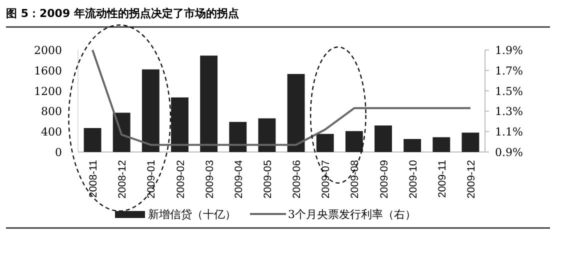 This screenshot has width=570, height=263. Describe the element at coordinates (509, 152) in the screenshot. I see `y2-tick-label: 0.9%` at that location.